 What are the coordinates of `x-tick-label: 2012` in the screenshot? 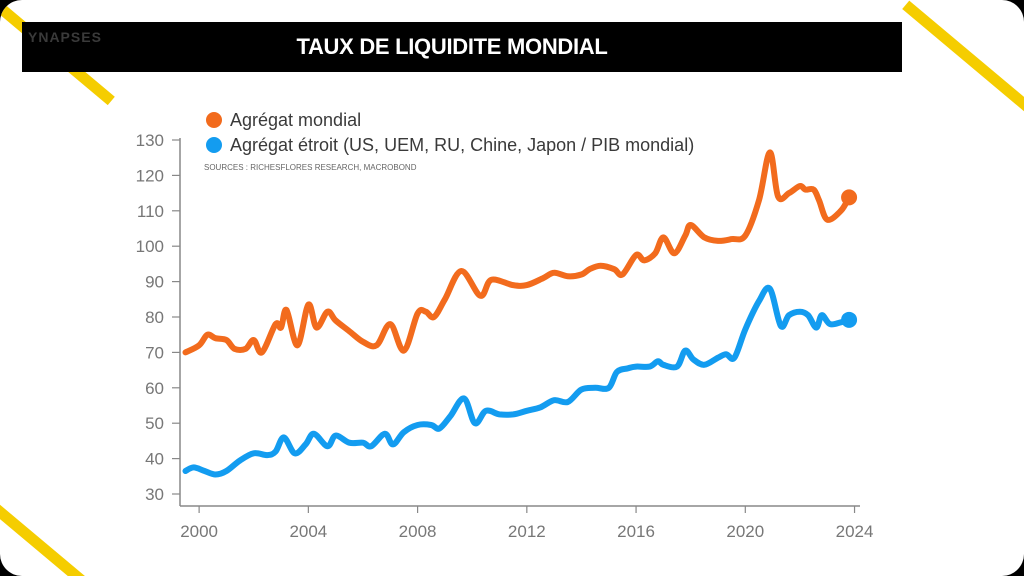 It's located at (527, 531).